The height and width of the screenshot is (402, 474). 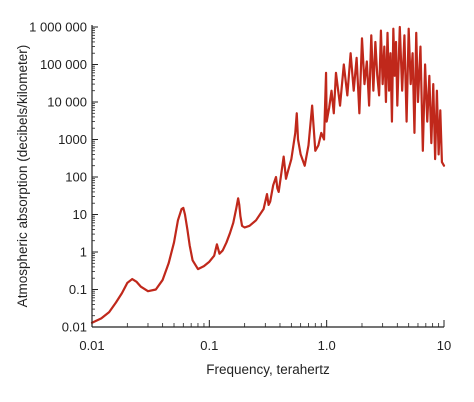 What do you see at coordinates (74, 327) in the screenshot?
I see `y-tick-label: 0.01` at bounding box center [74, 327].